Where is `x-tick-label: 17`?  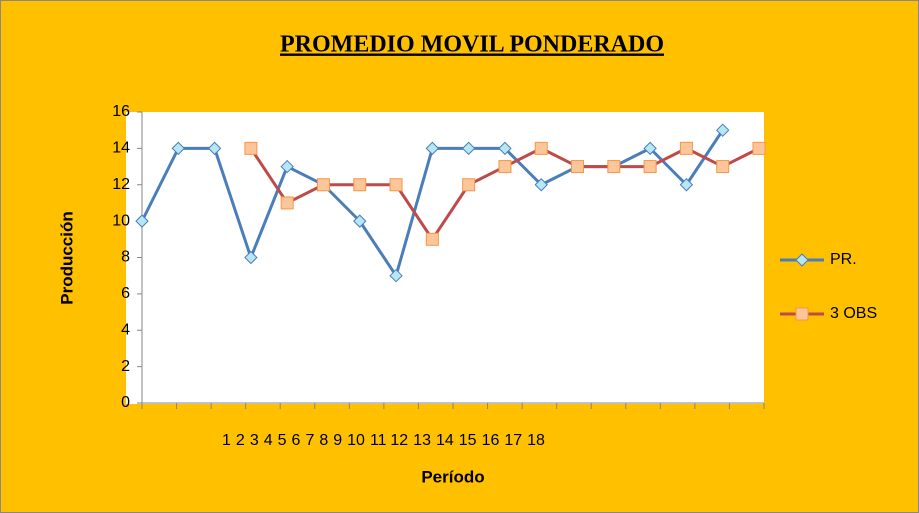
x-tick-label: 17 is located at coordinates (513, 440).